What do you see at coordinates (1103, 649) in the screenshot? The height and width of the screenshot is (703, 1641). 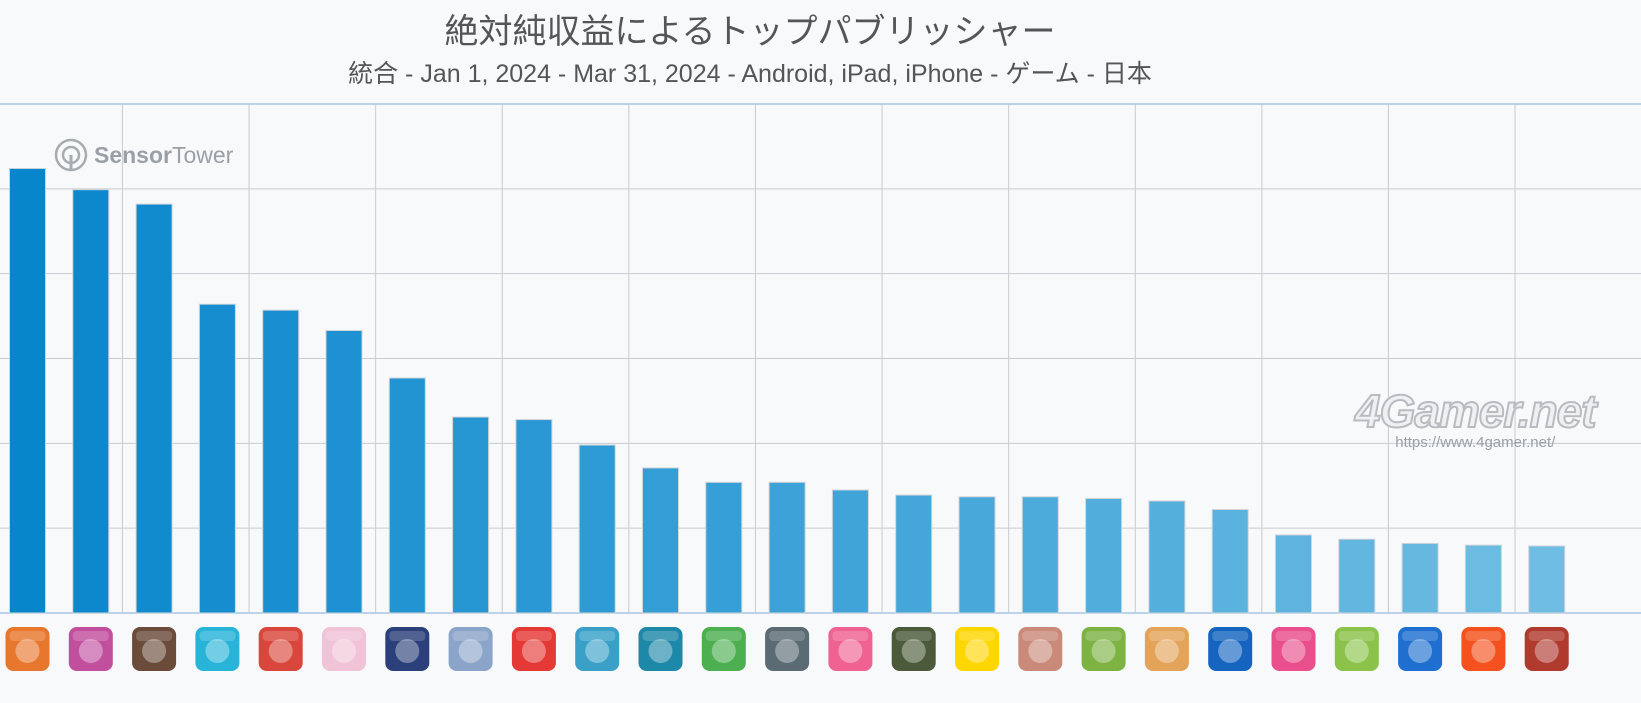 I see `line-character-icon` at bounding box center [1103, 649].